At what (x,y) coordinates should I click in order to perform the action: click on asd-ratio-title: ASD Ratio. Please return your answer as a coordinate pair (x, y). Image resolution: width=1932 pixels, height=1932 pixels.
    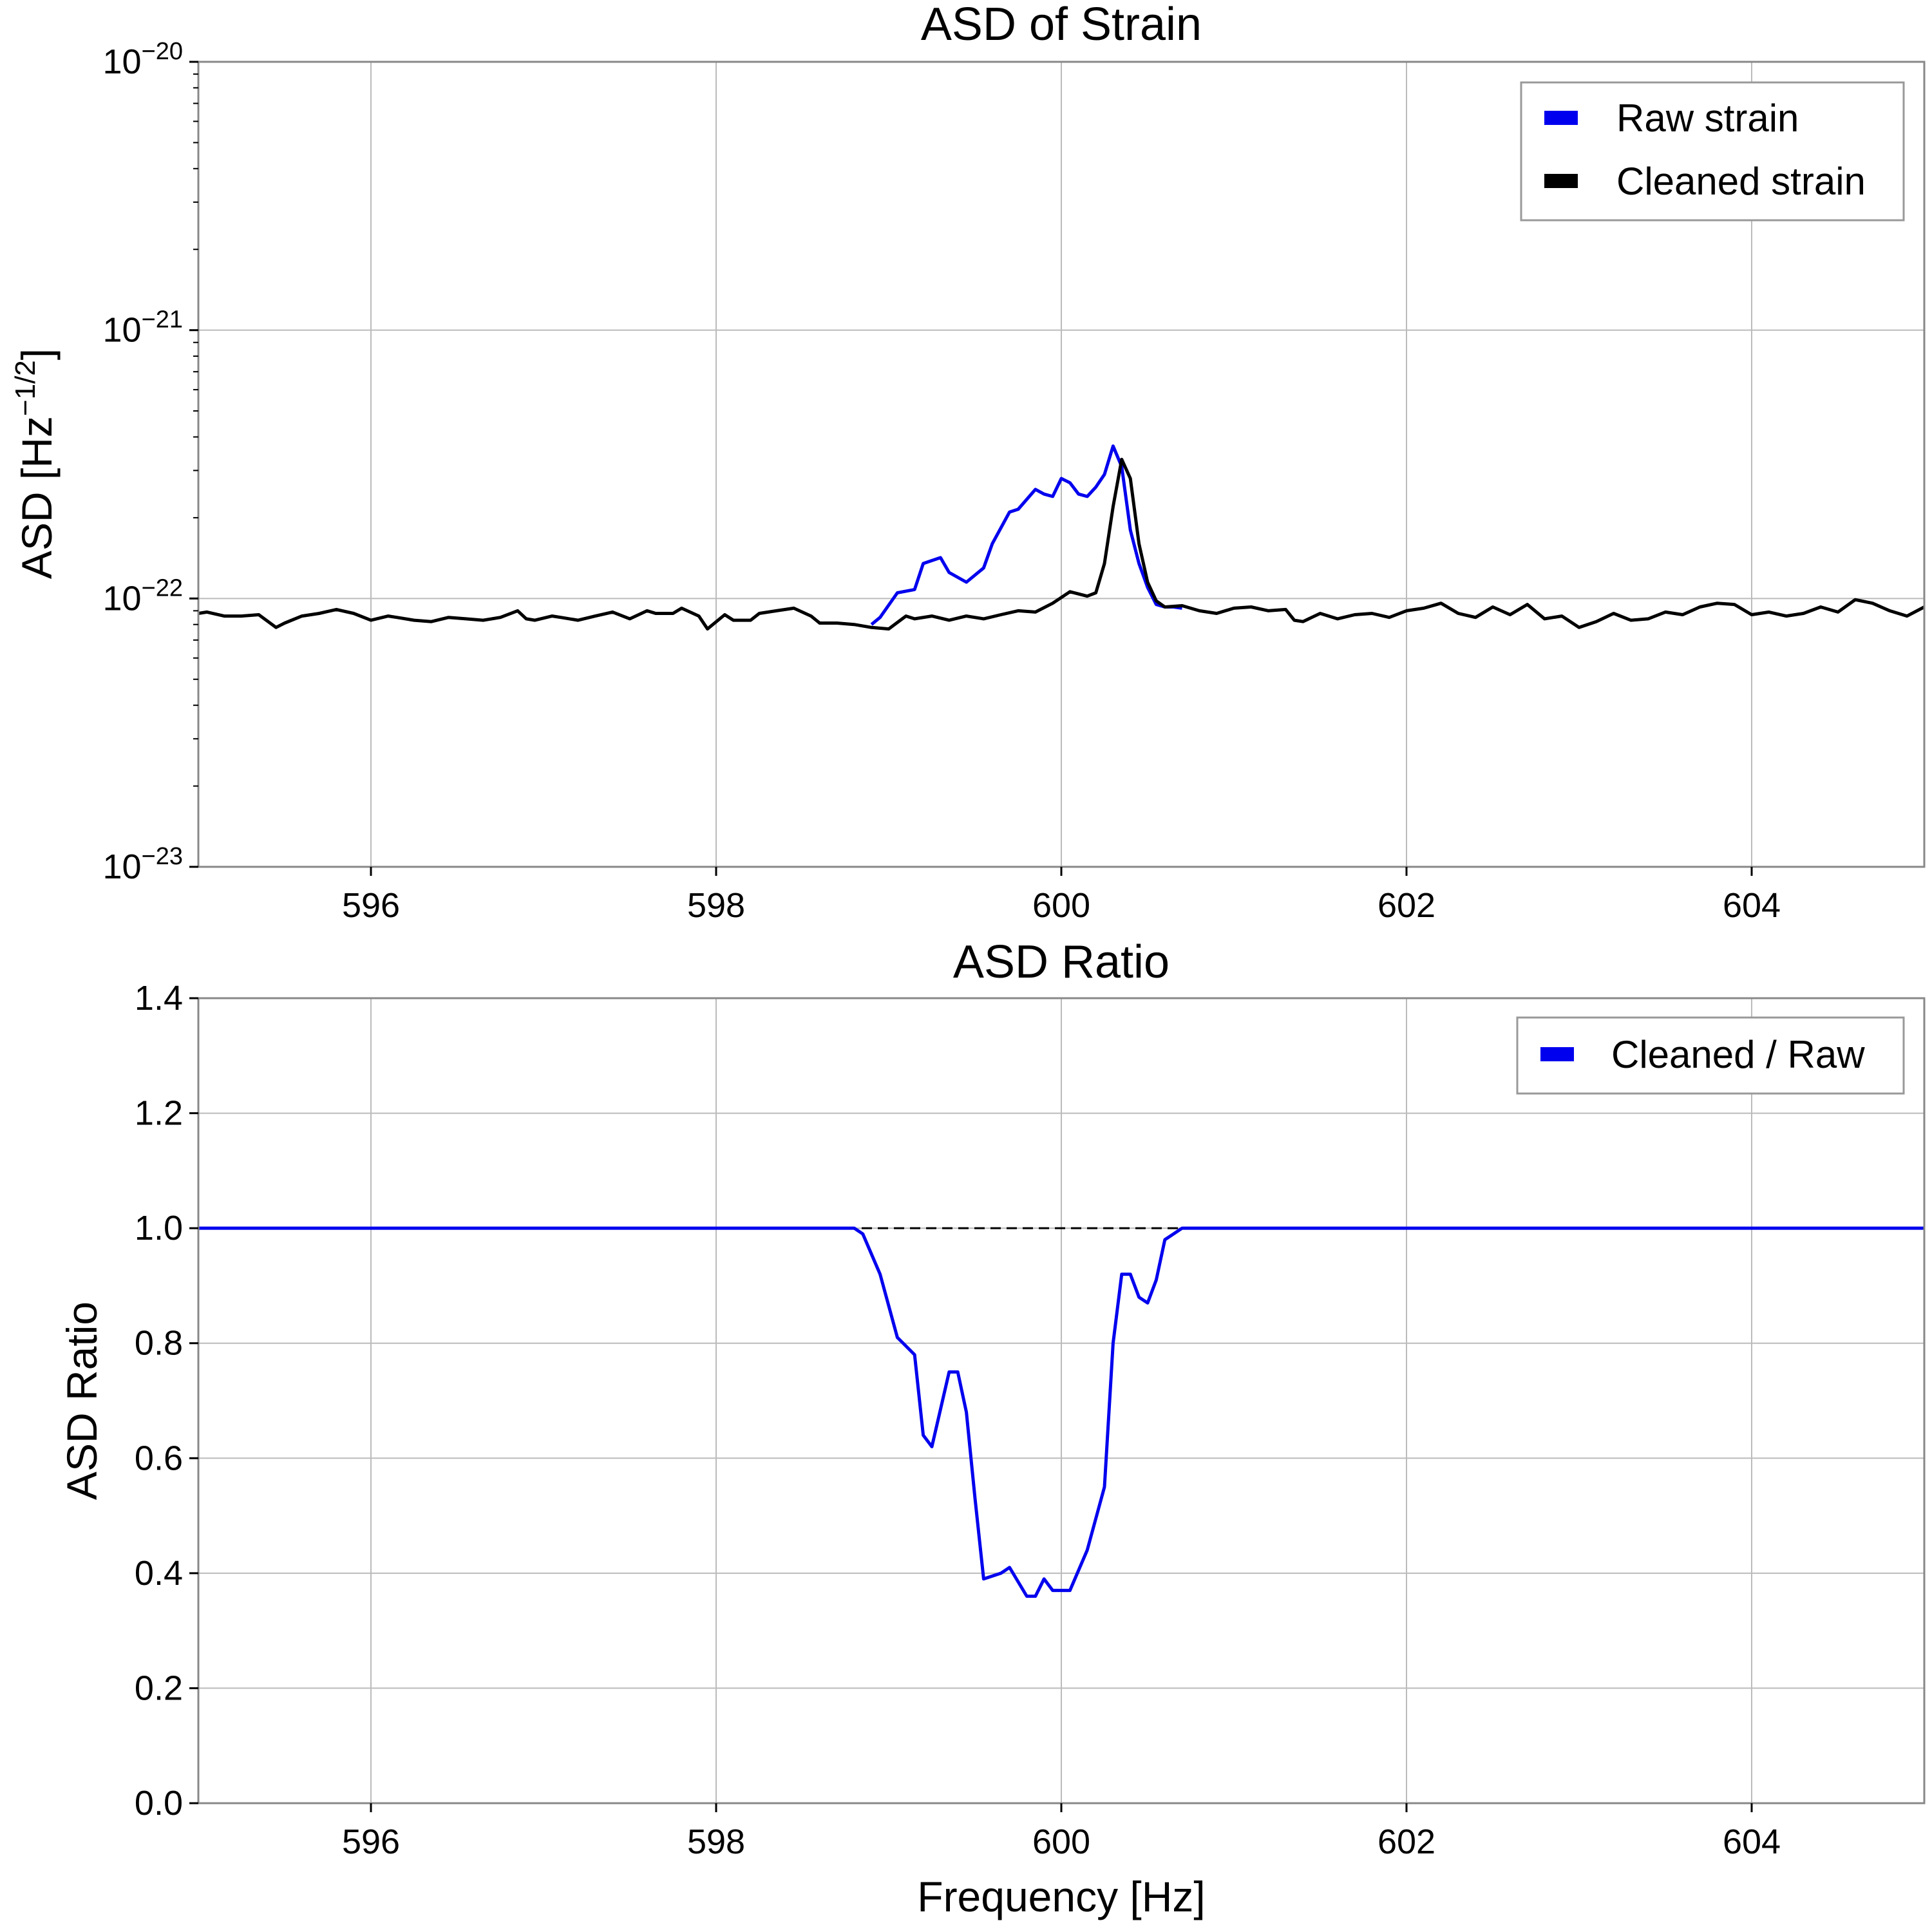
    Looking at the image, I should click on (1061, 962).